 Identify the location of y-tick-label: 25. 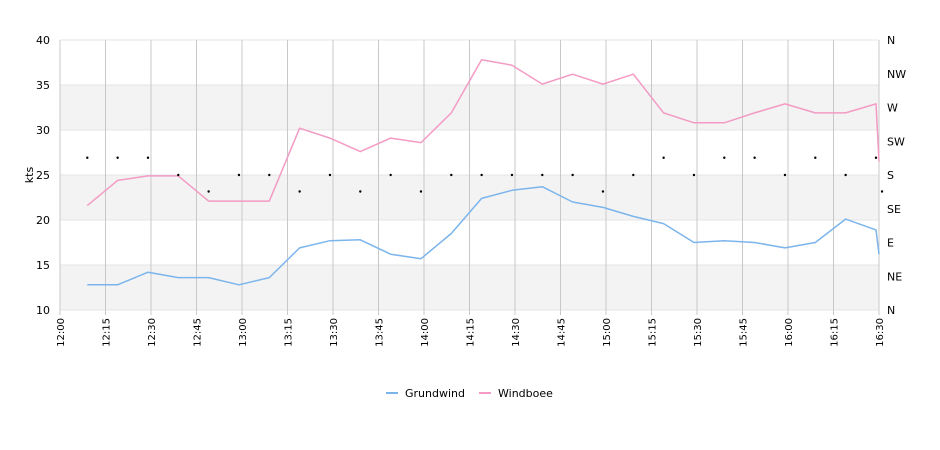
(43, 175).